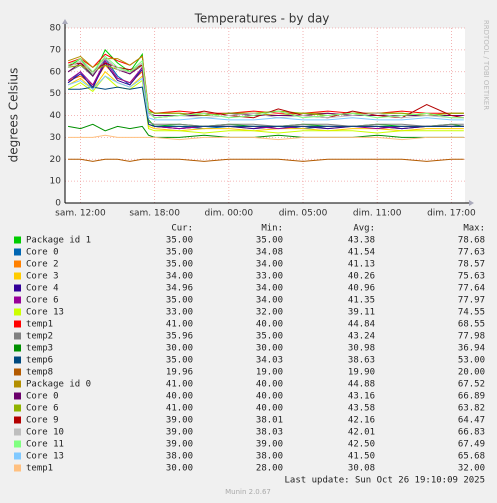 The height and width of the screenshot is (503, 497). What do you see at coordinates (364, 229) in the screenshot?
I see `legend-header: Avg:` at bounding box center [364, 229].